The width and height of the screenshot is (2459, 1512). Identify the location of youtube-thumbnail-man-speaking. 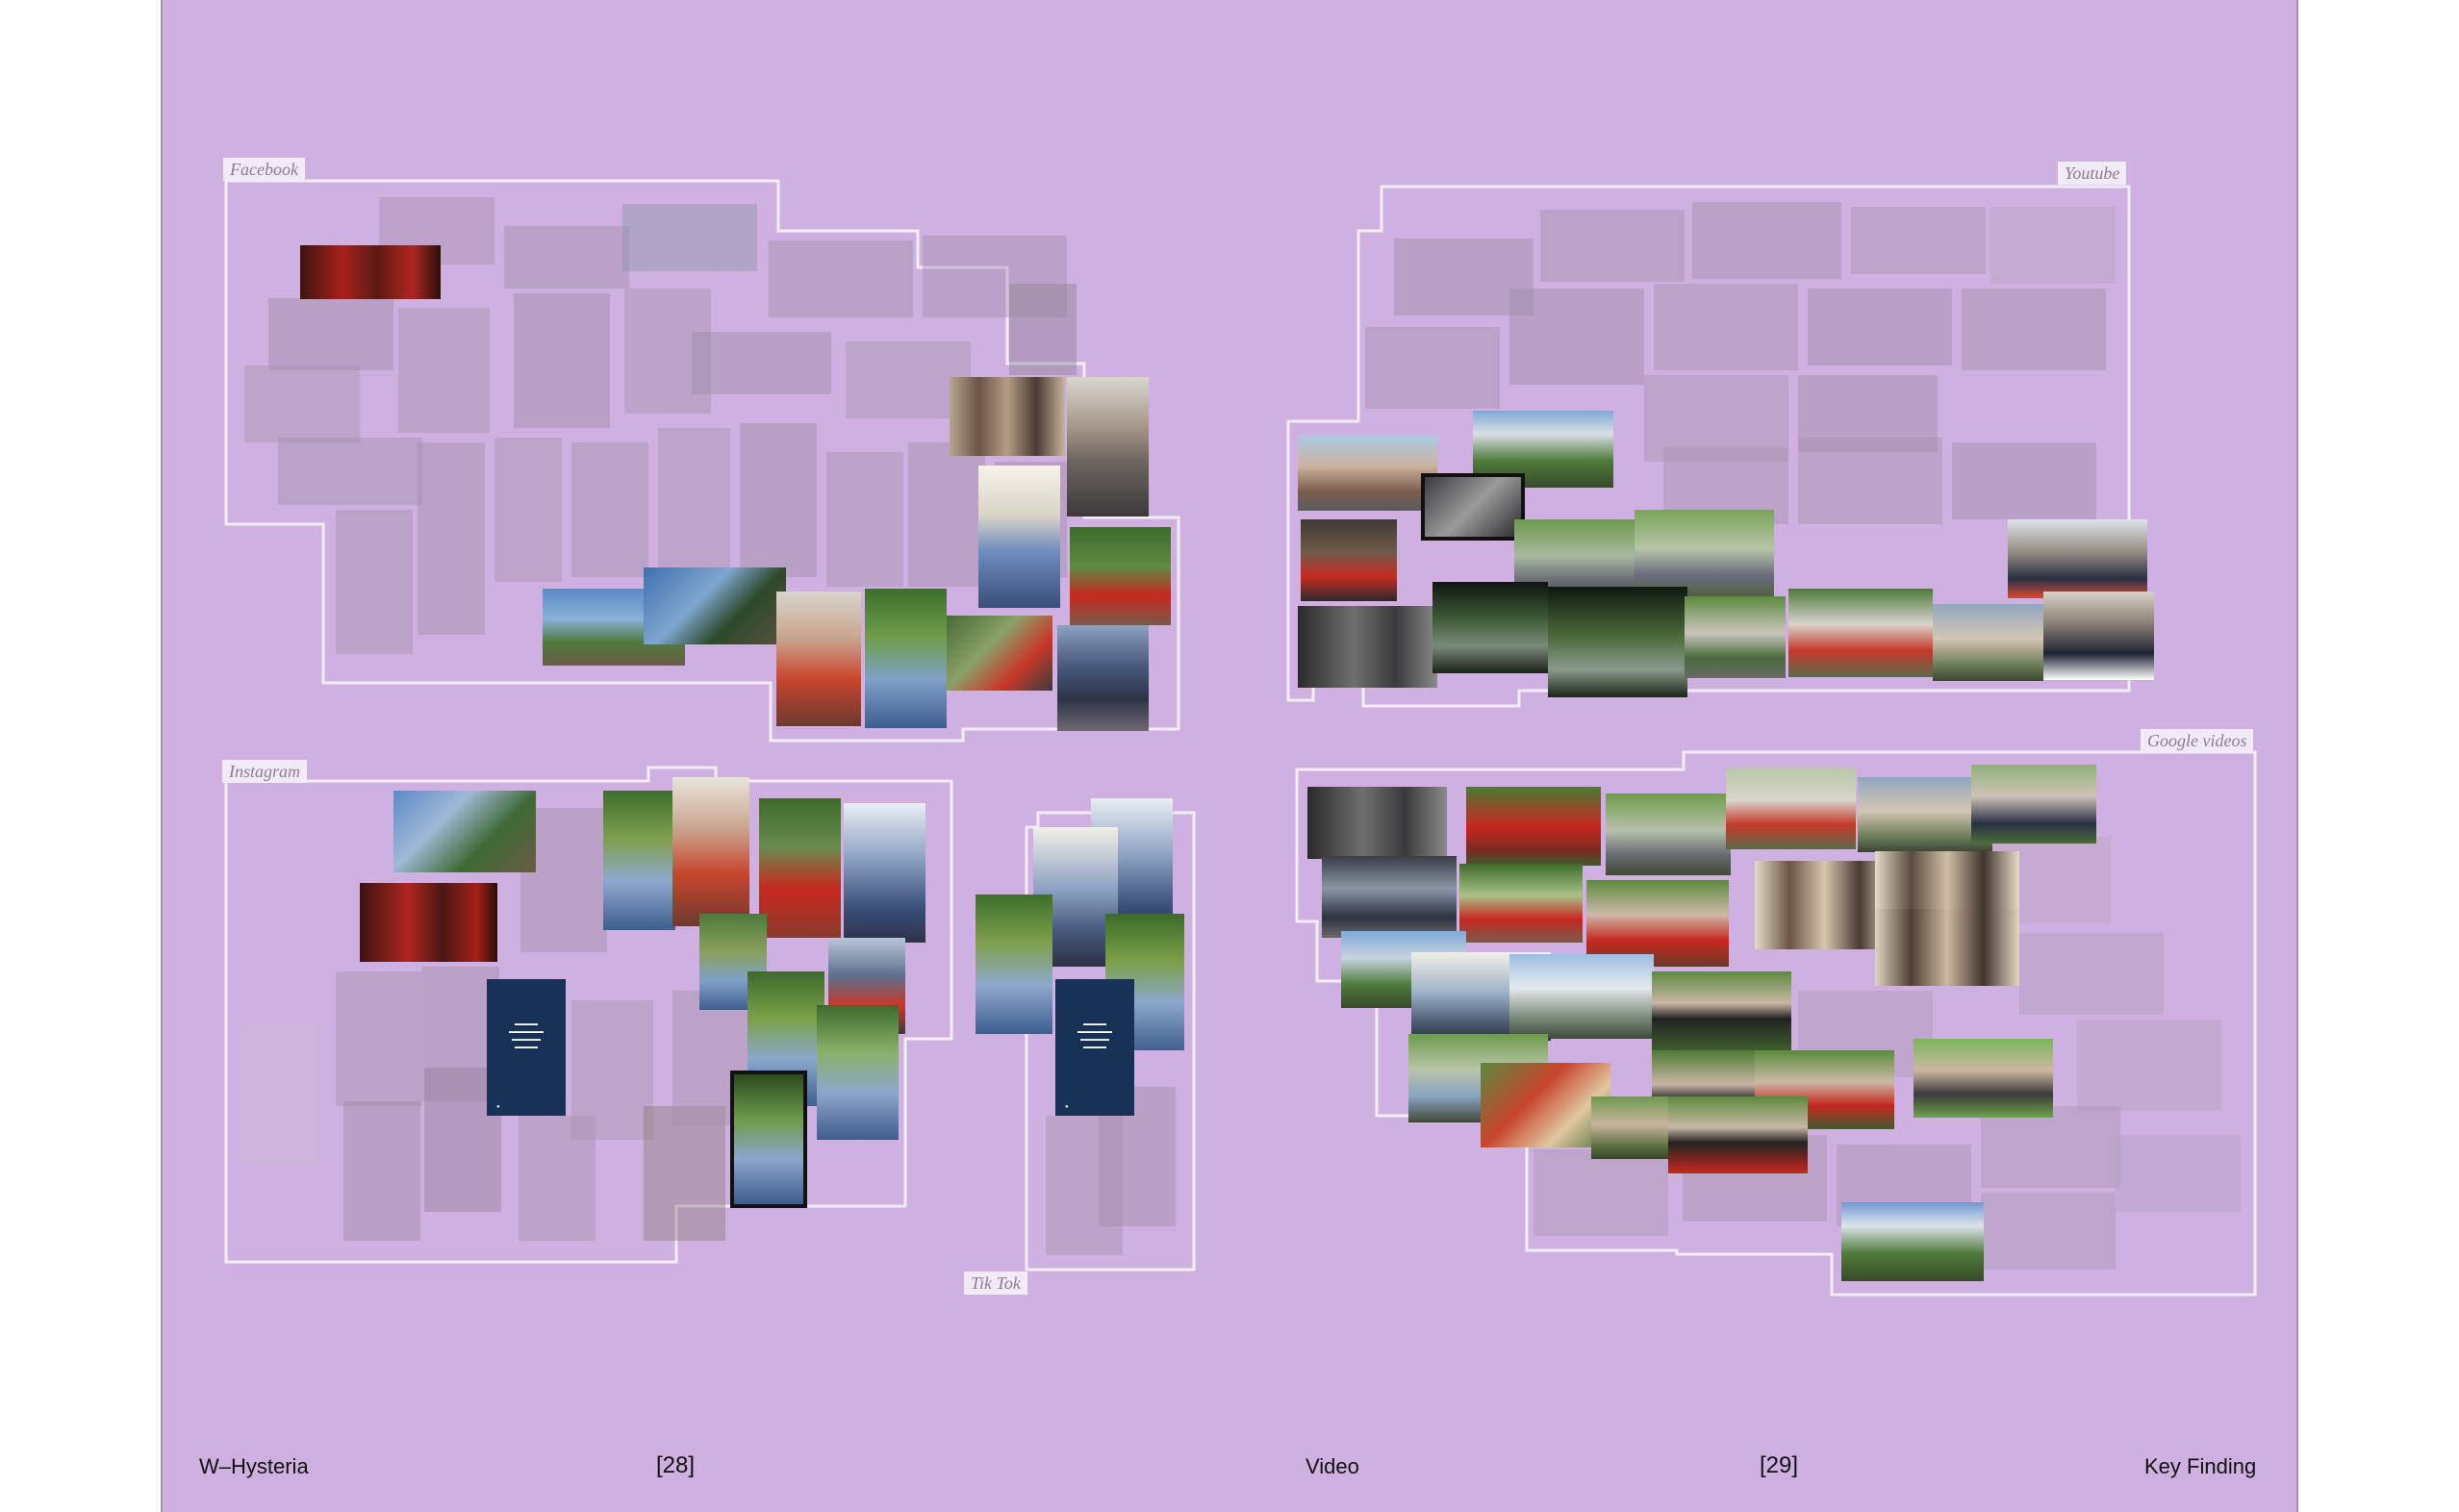
(1367, 474).